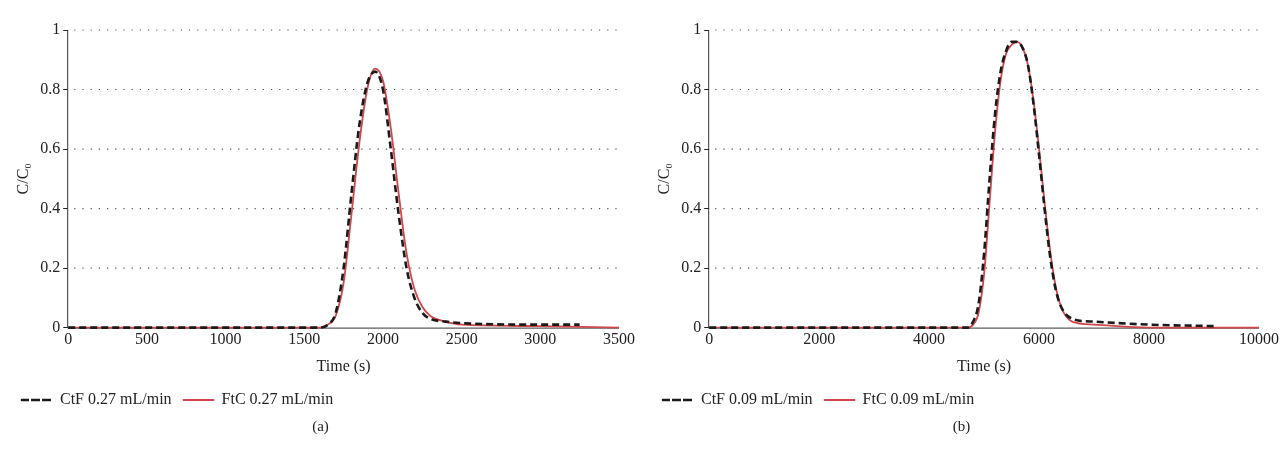 The height and width of the screenshot is (453, 1282). Describe the element at coordinates (146, 339) in the screenshot. I see `x-tick-label: 500` at that location.